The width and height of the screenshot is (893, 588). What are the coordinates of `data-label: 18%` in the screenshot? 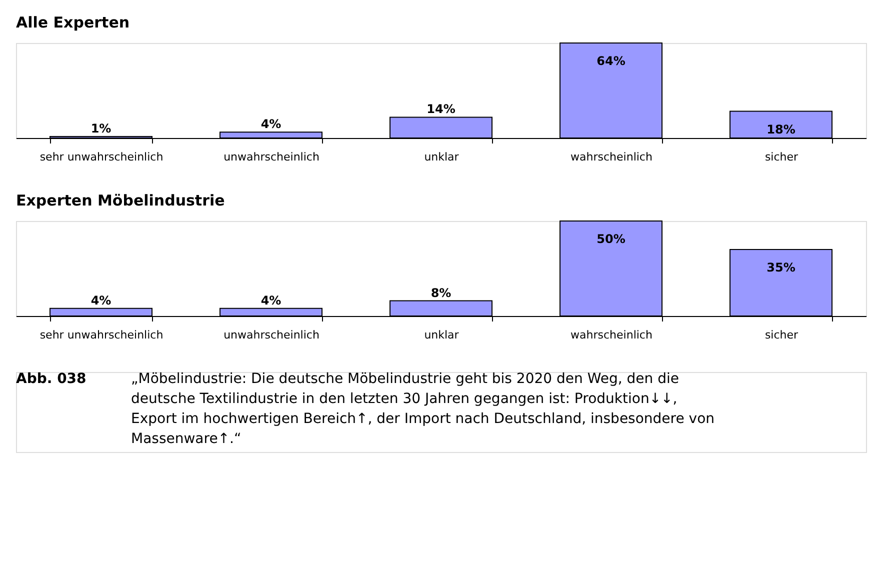 It's located at (781, 129).